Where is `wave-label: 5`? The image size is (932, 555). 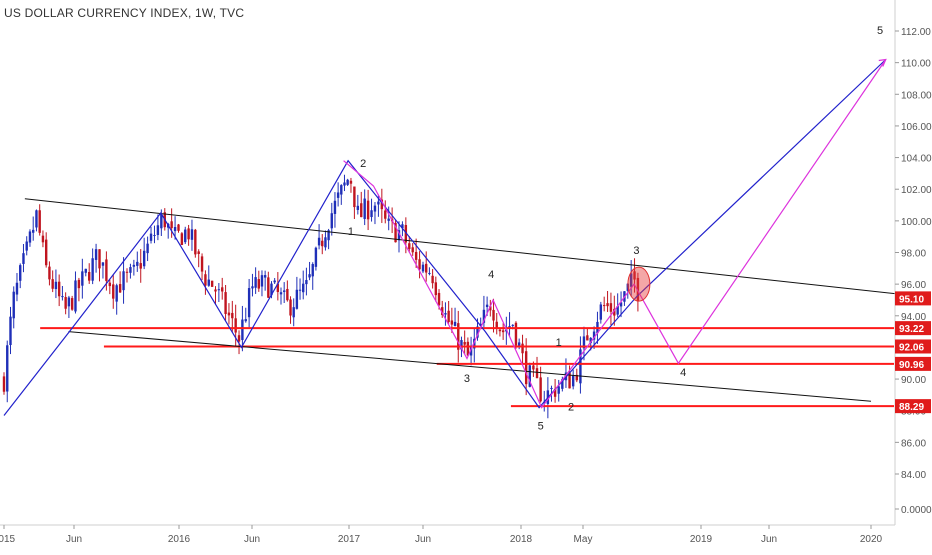
wave-label: 5 is located at coordinates (541, 427).